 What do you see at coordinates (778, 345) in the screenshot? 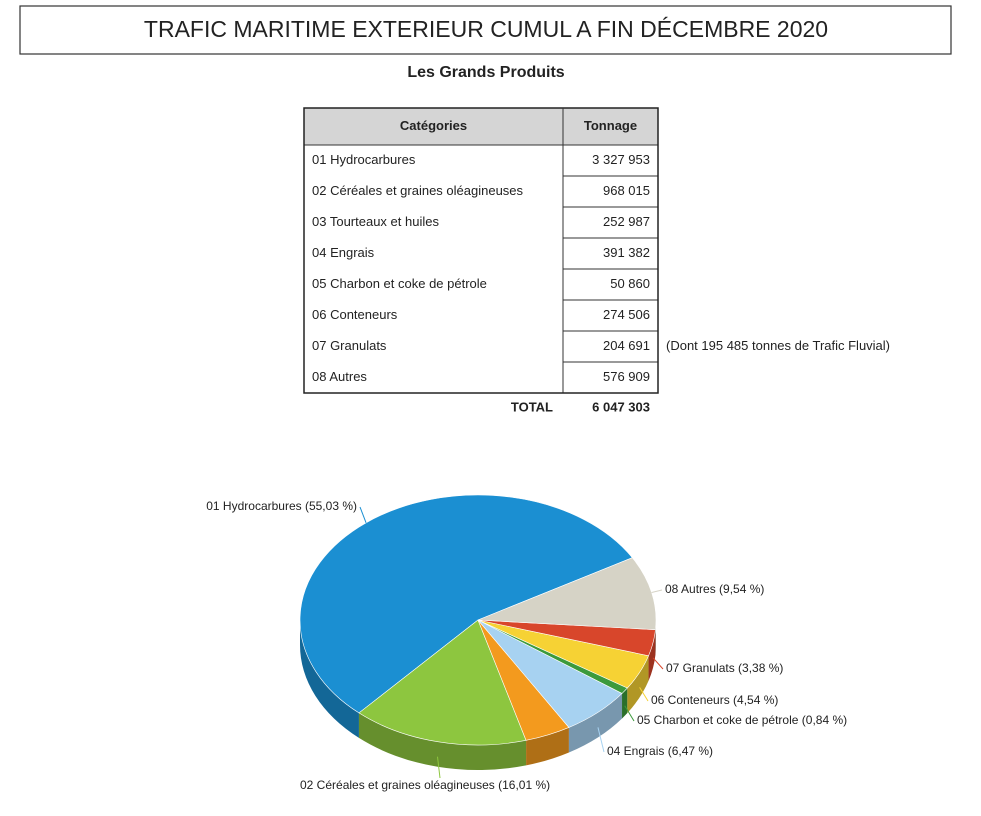
I see `row-note: (Dont 195 485 tonnes de Trafic Fluvial)` at bounding box center [778, 345].